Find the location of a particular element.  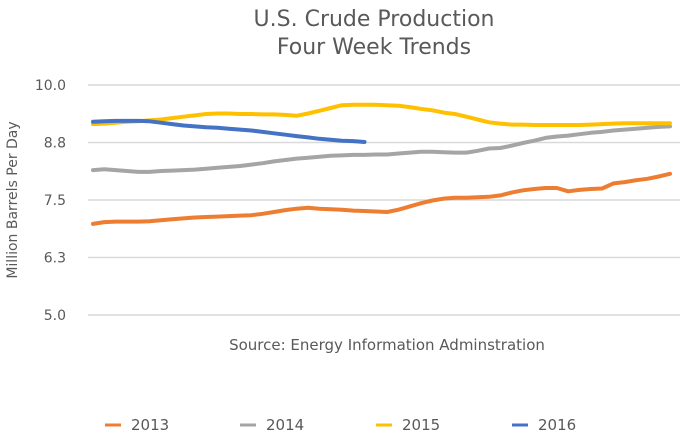

y-axis-label: Million Barrels Per Day is located at coordinates (13, 199).